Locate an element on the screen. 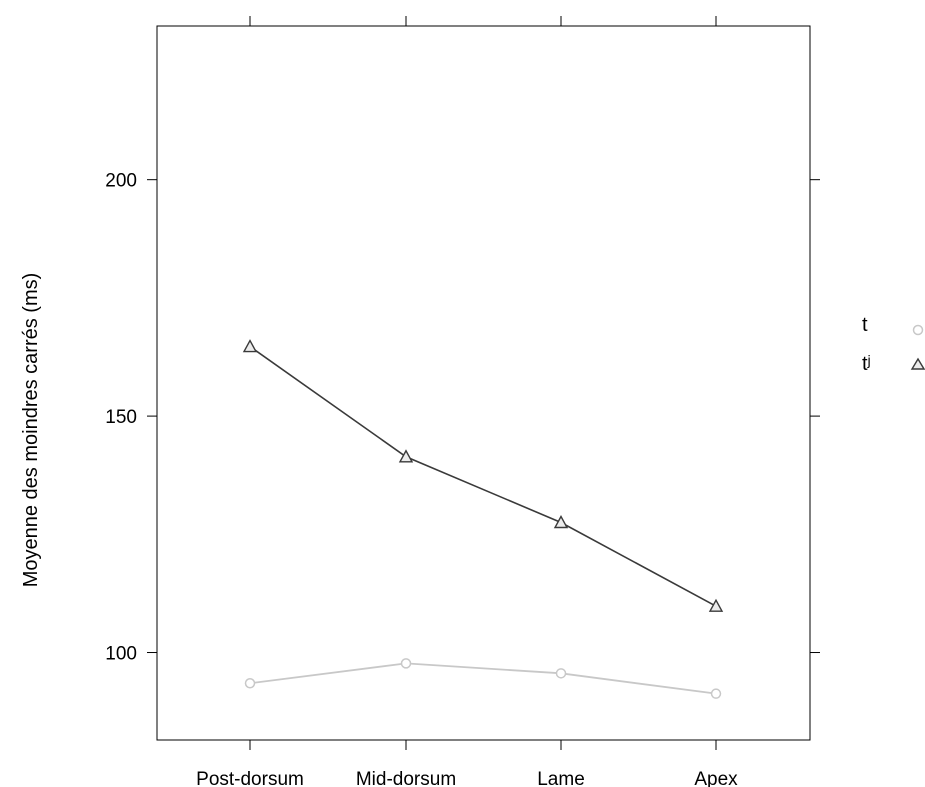  point-triangle-mid-dorsum is located at coordinates (406, 456).